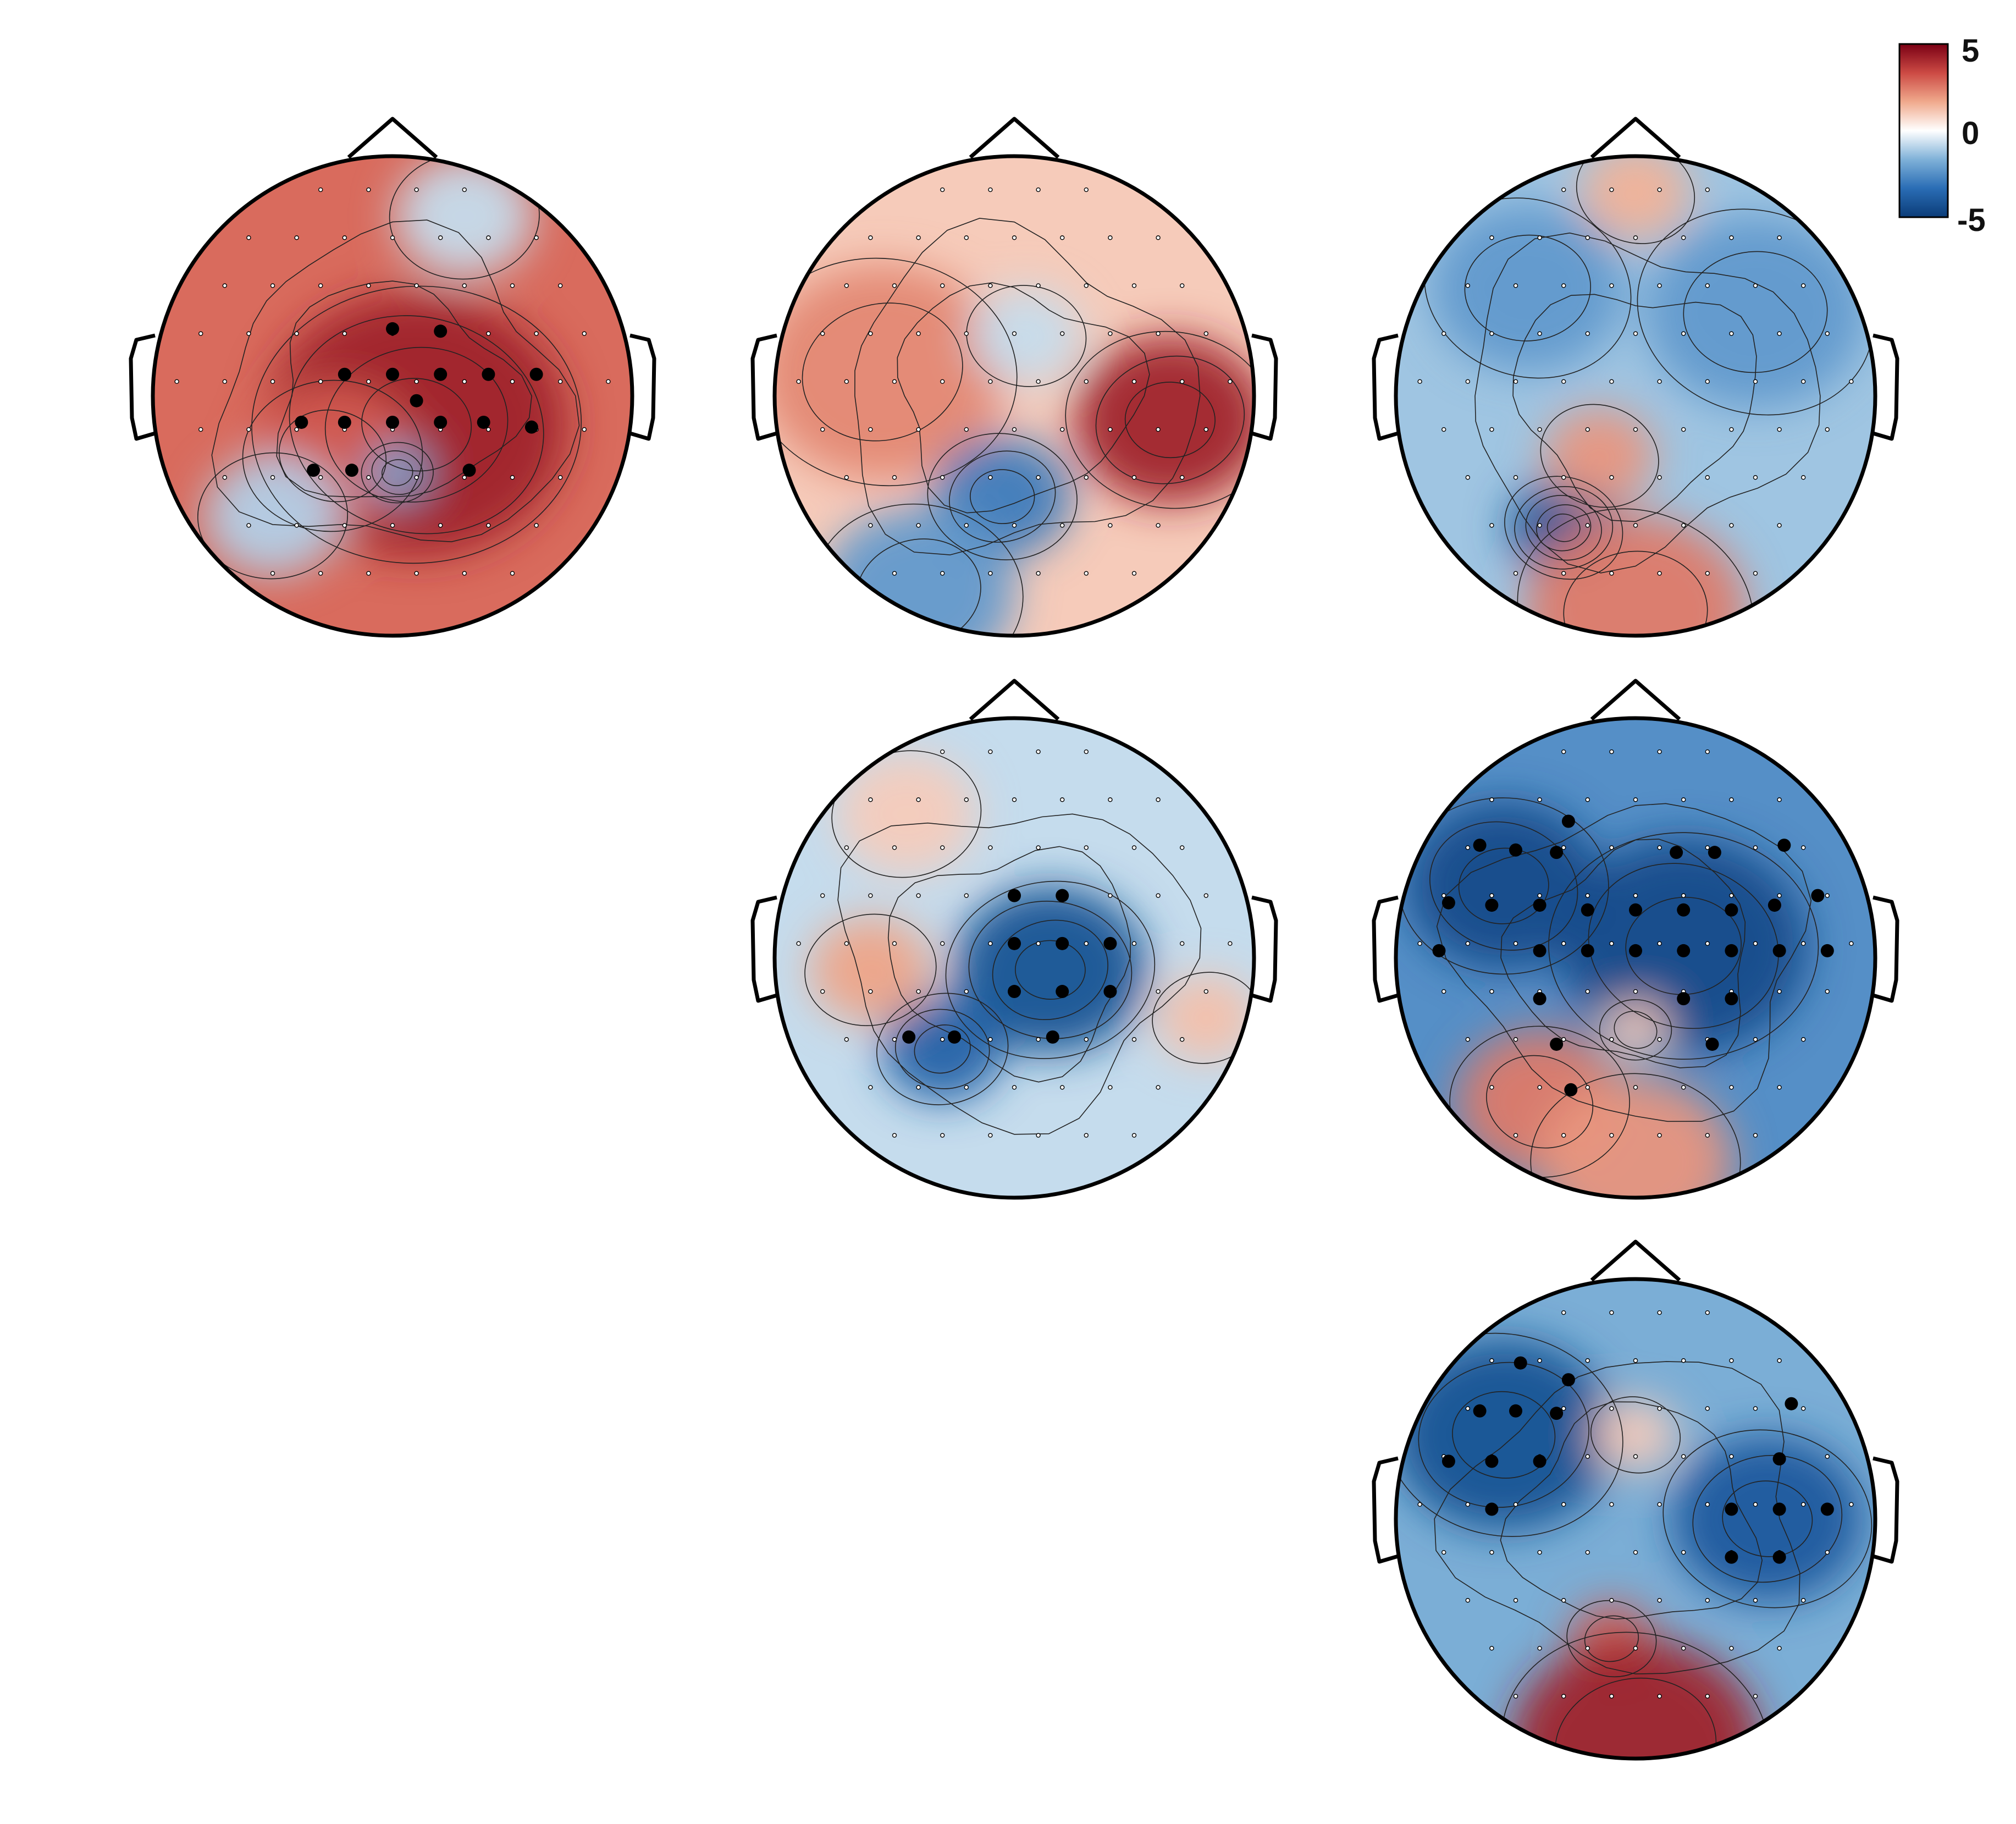 The image size is (2016, 1824). I want to click on contour-lines, so click(390, 368).